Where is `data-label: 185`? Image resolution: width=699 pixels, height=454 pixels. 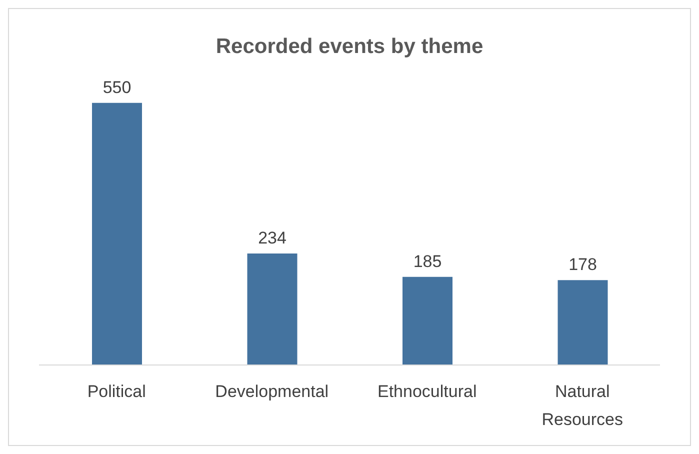
data-label: 185 is located at coordinates (427, 261).